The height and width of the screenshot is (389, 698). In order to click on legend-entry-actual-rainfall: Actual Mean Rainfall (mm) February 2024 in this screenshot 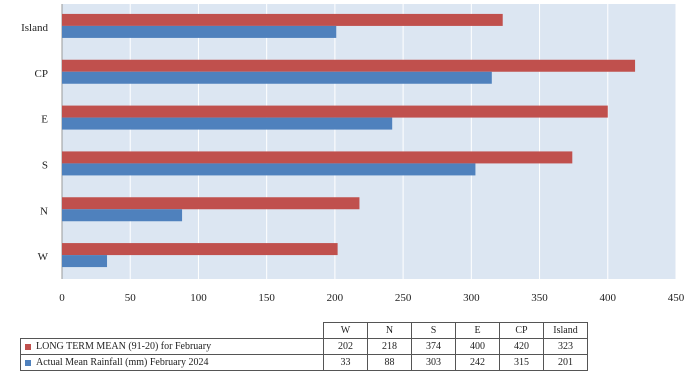, I will do `click(172, 362)`.